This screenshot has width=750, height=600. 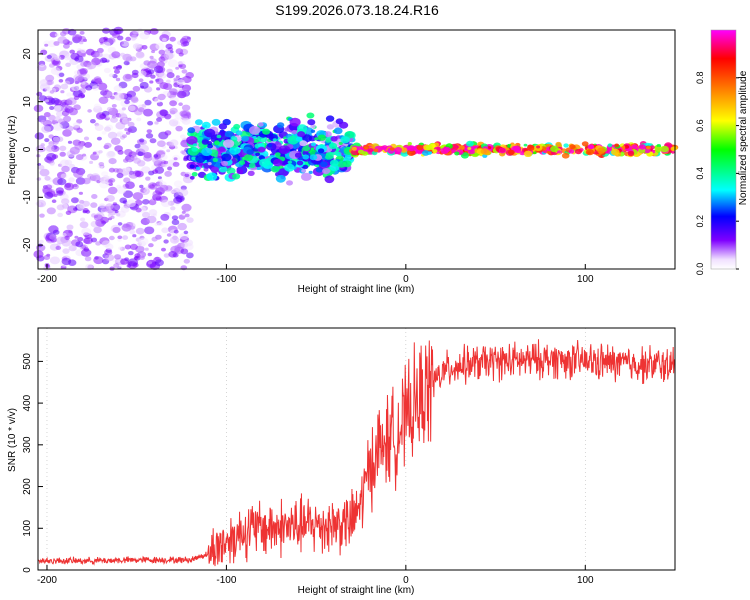 I want to click on snr-y-tick-label: 500, so click(x=27, y=361).